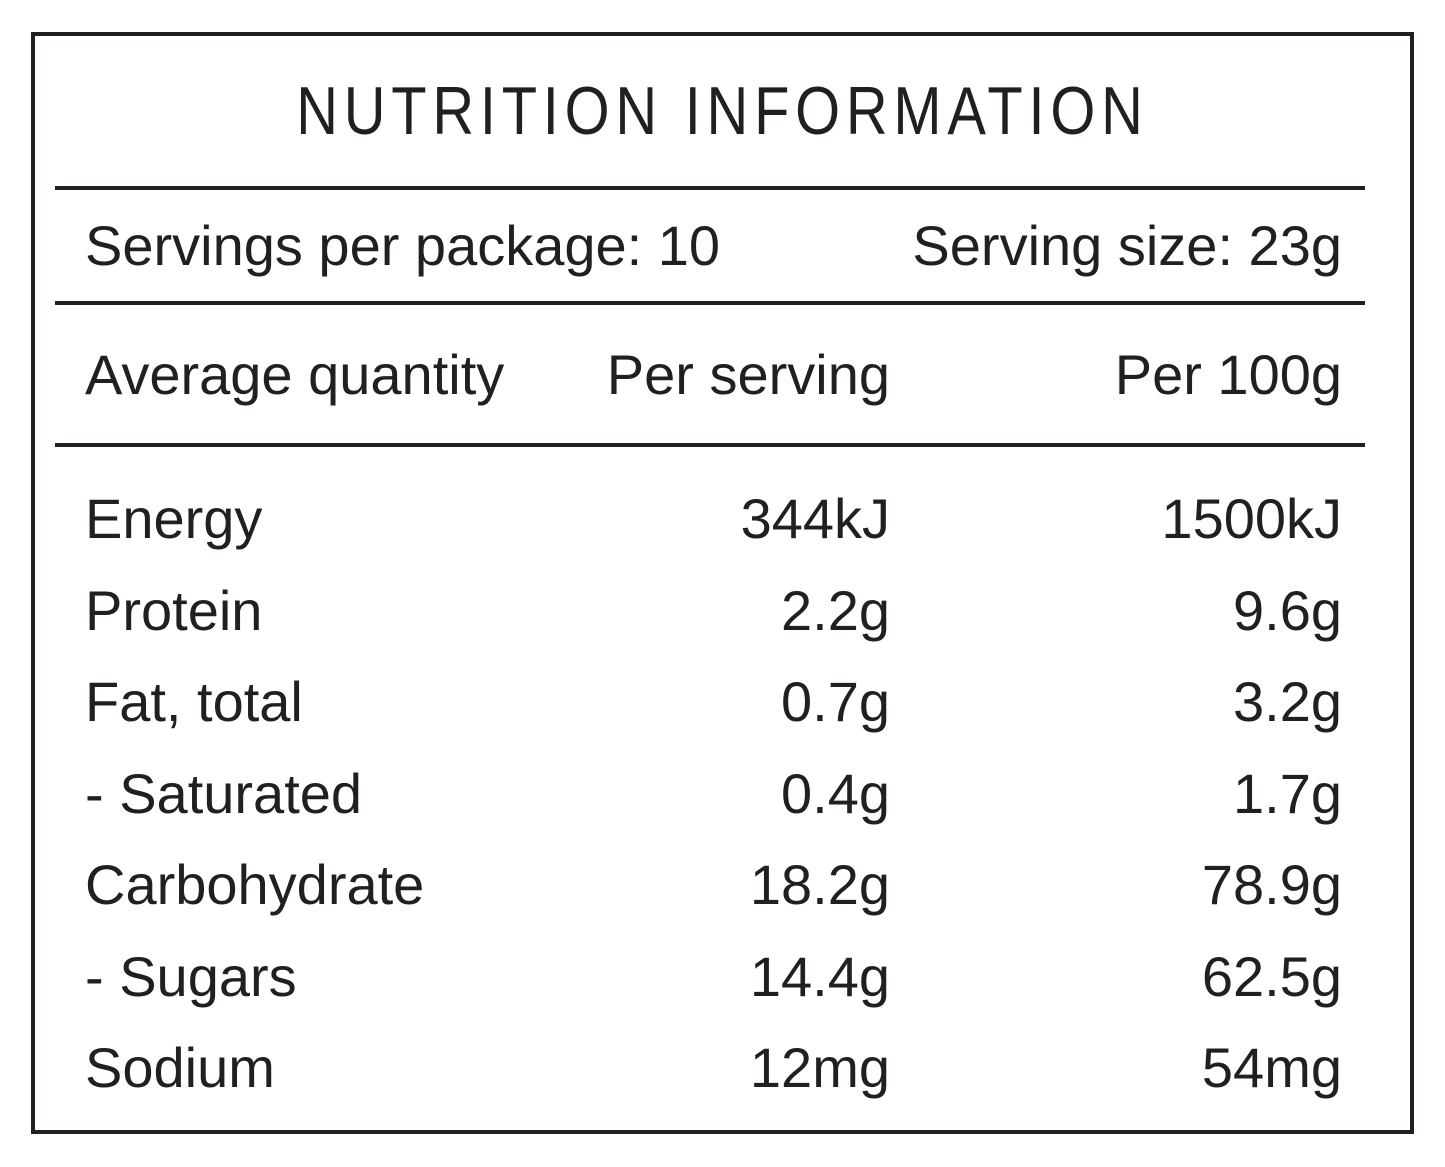 This screenshot has height=1167, width=1445. Describe the element at coordinates (819, 1068) in the screenshot. I see `value-per-serving: 12mg` at that location.